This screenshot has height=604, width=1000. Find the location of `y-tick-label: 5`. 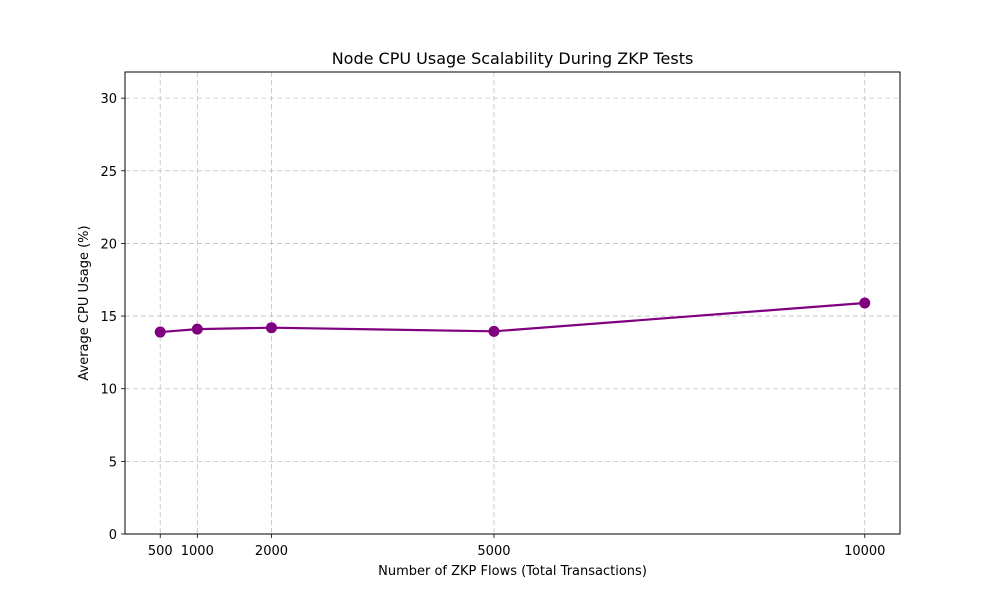

y-tick-label: 5 is located at coordinates (113, 462).